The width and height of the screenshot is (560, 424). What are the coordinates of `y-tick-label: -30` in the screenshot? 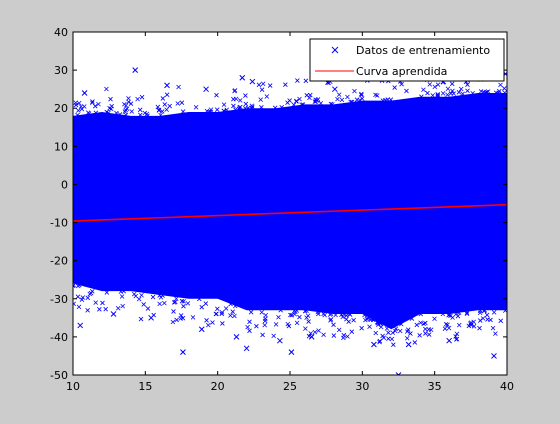 It's located at (59, 299).